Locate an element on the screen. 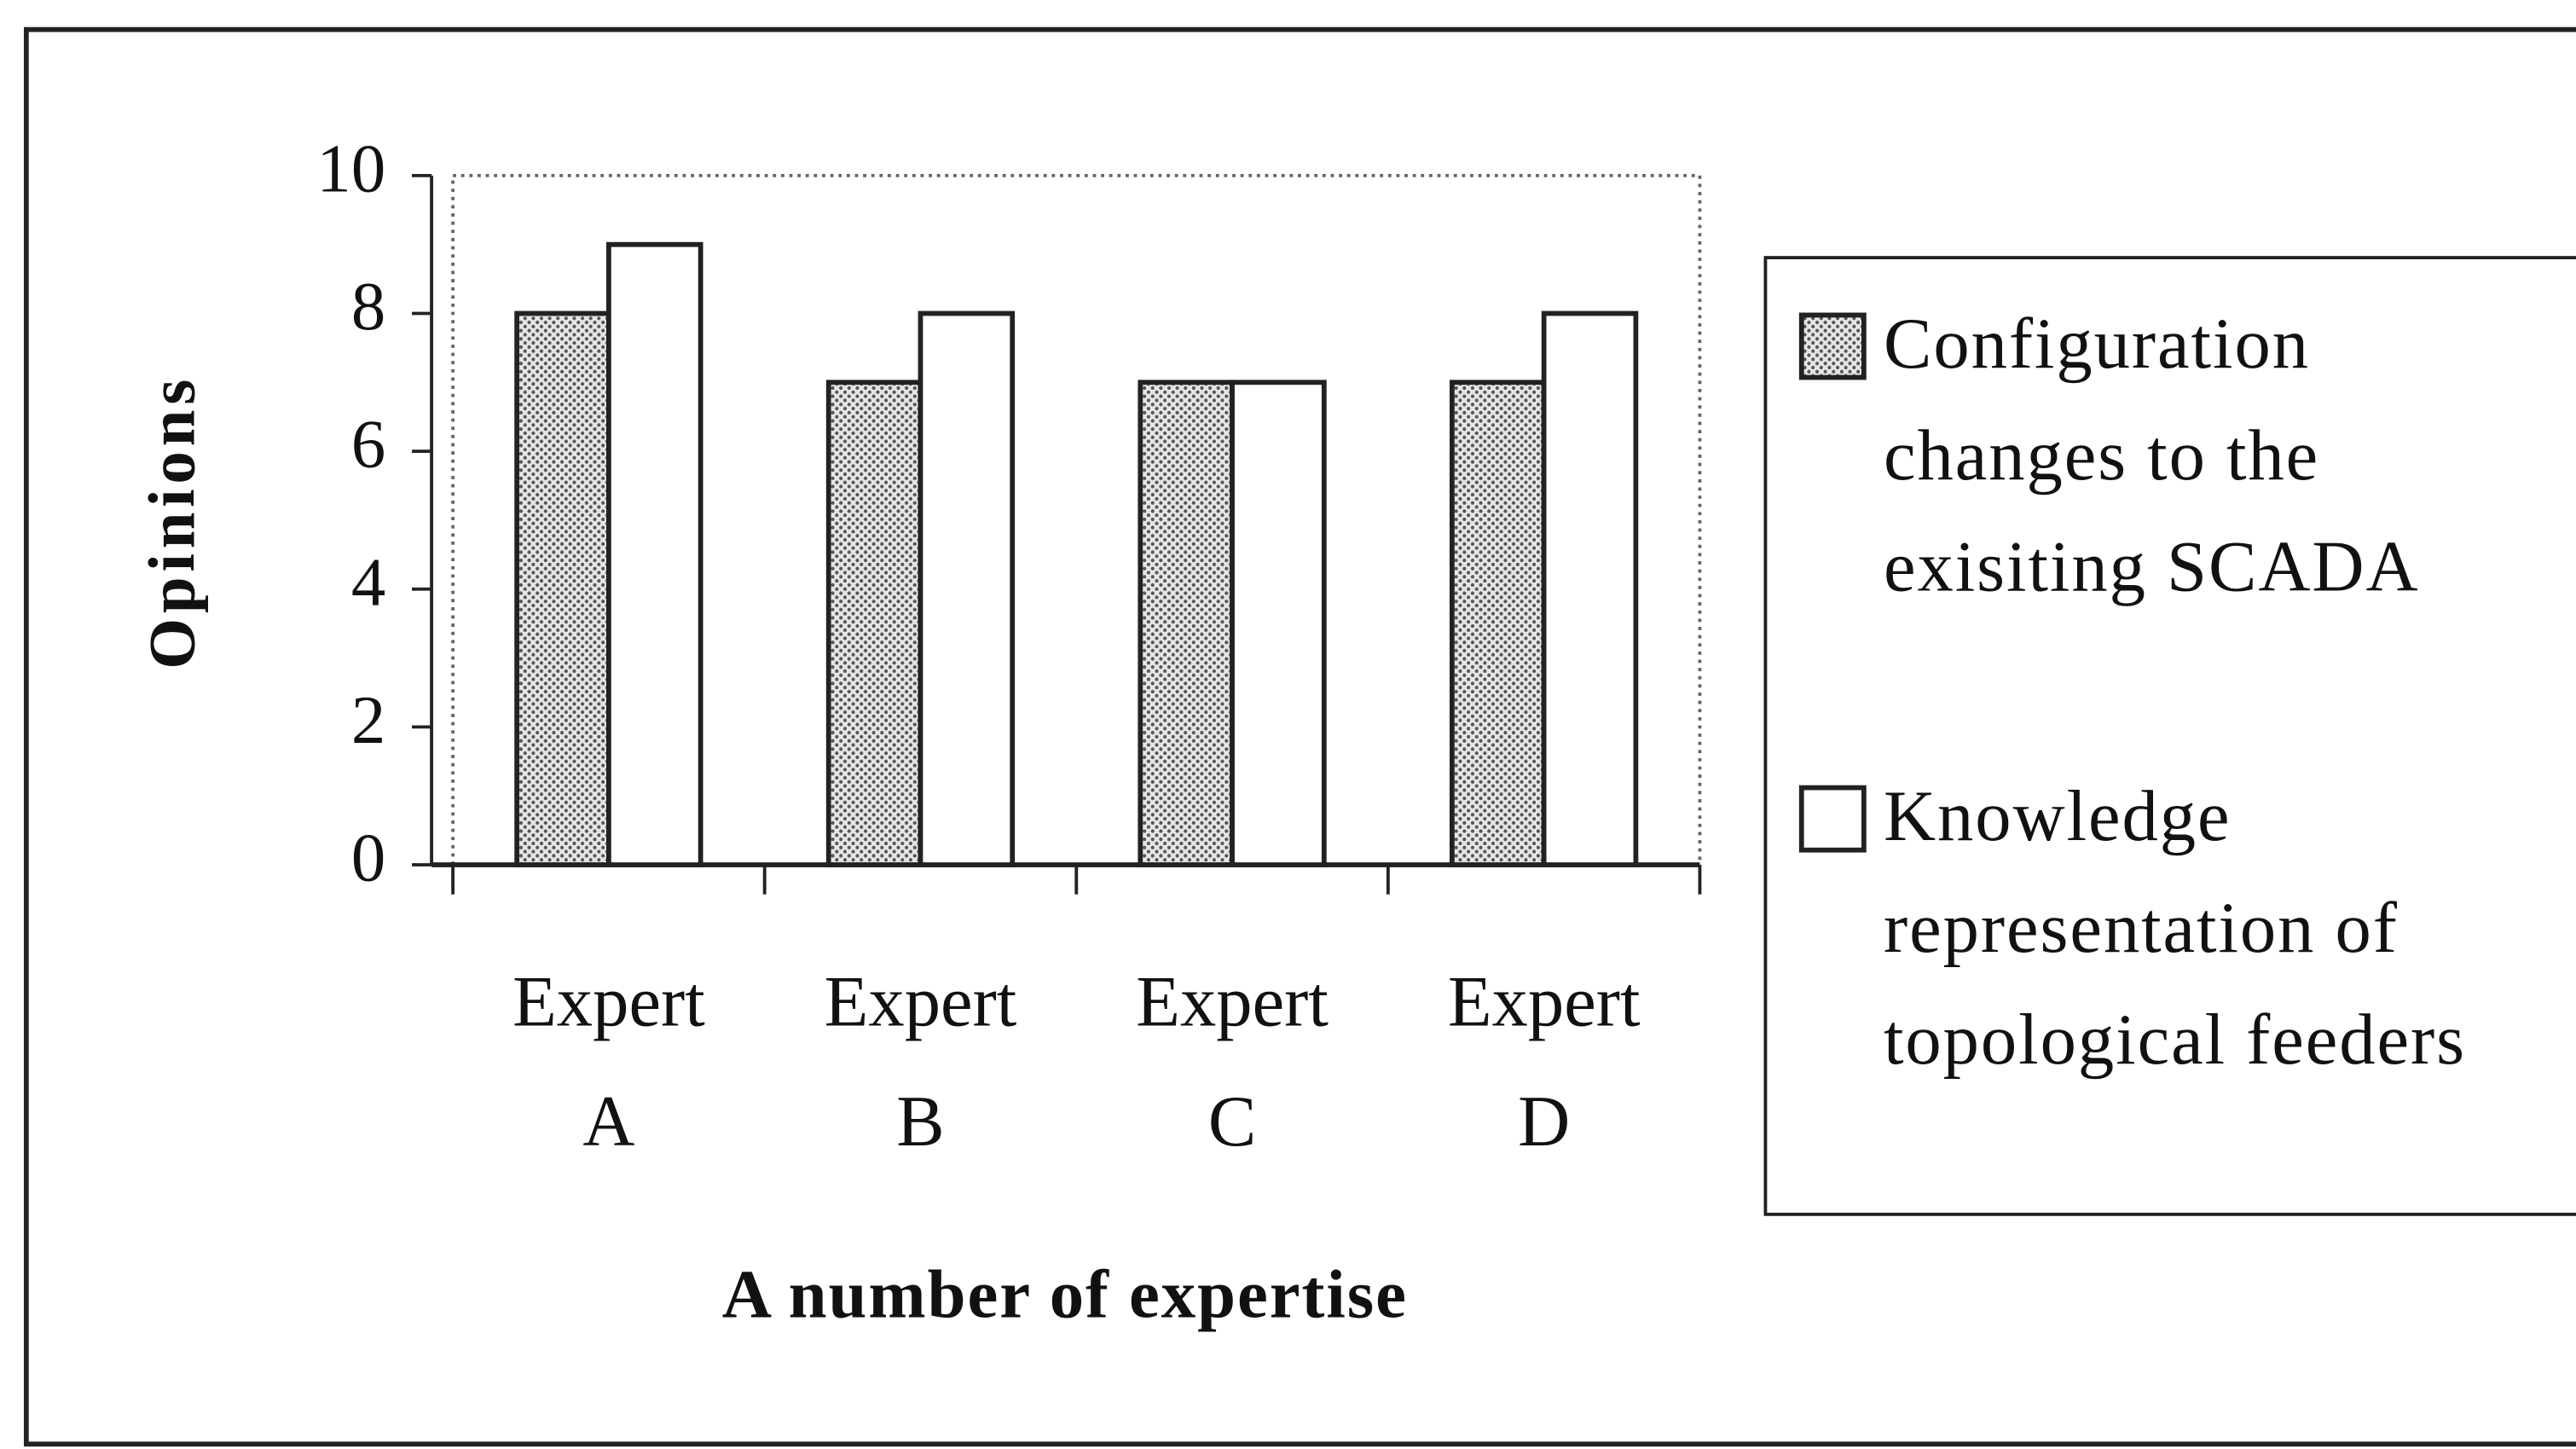 This screenshot has width=2576, height=1449. x-tick-label: Expert B is located at coordinates (921, 1062).